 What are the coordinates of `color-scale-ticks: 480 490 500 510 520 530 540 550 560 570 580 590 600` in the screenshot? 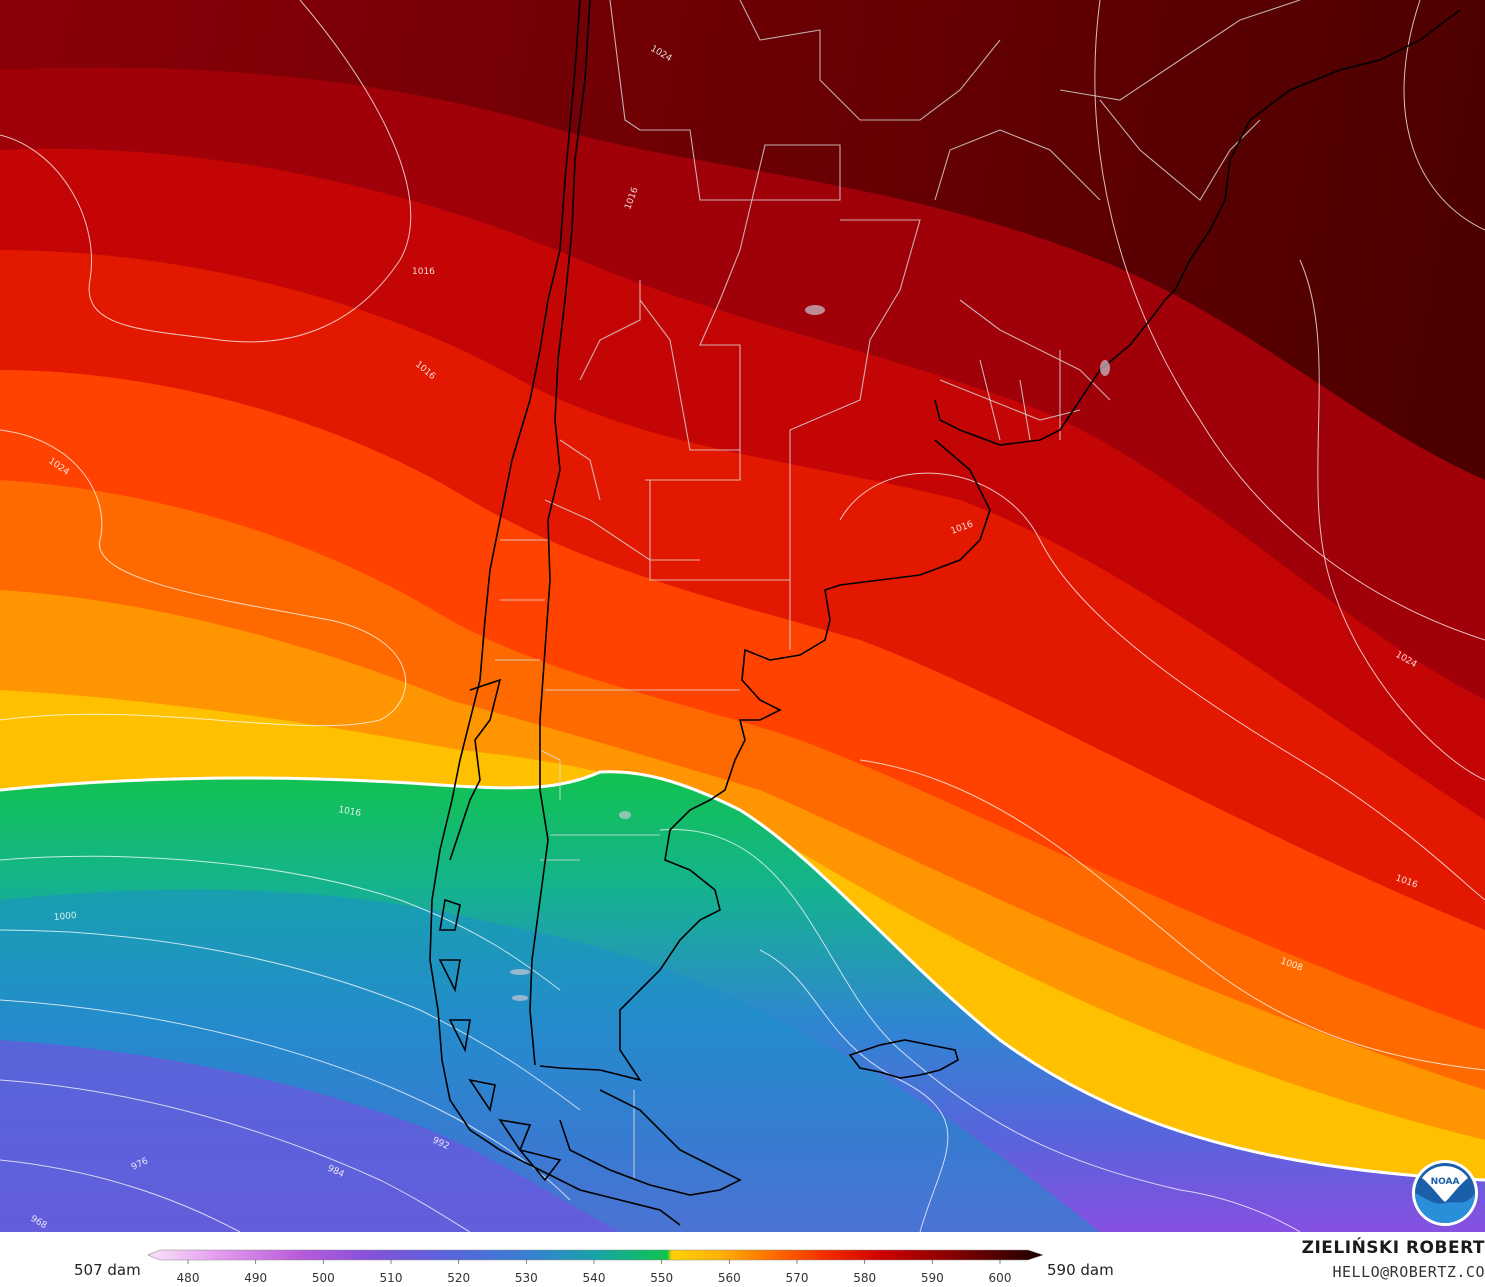 It's located at (594, 1272).